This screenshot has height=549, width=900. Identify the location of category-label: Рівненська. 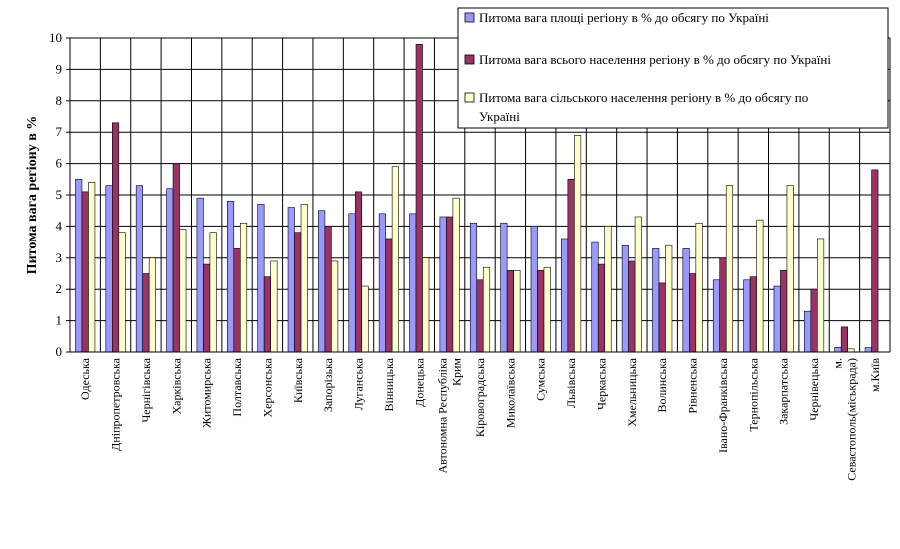
(693, 385).